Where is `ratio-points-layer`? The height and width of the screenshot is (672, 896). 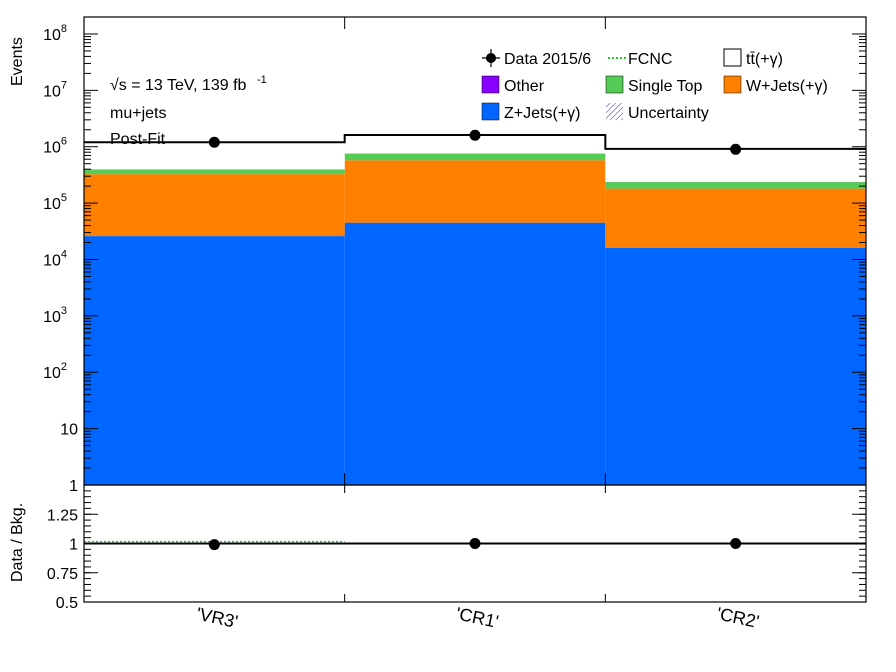
ratio-points-layer is located at coordinates (475, 544).